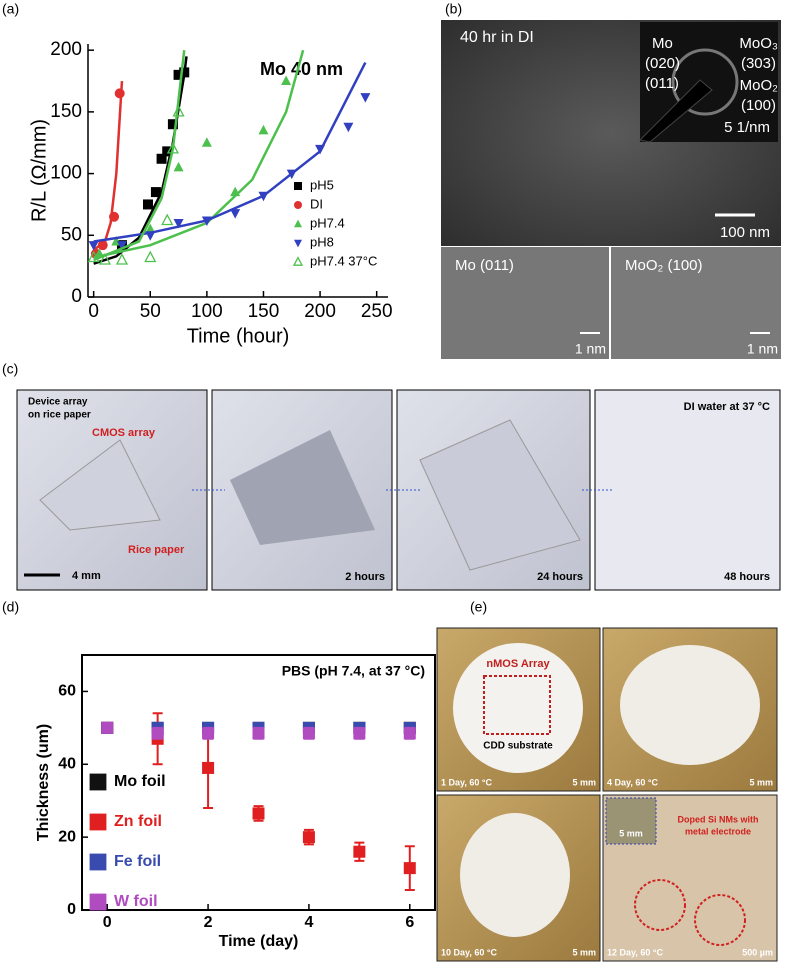 The height and width of the screenshot is (969, 789). Describe the element at coordinates (43, 782) in the screenshot. I see `y-axis-label: Thickness (um)` at that location.